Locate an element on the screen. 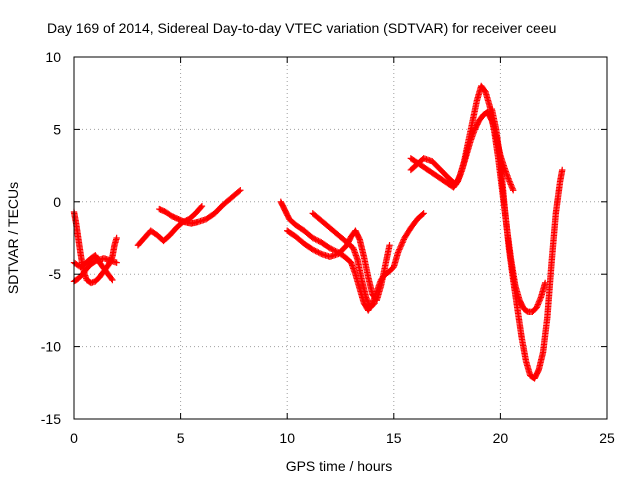 Image resolution: width=640 pixels, height=480 pixels. series-track-g is located at coordinates (338, 265).